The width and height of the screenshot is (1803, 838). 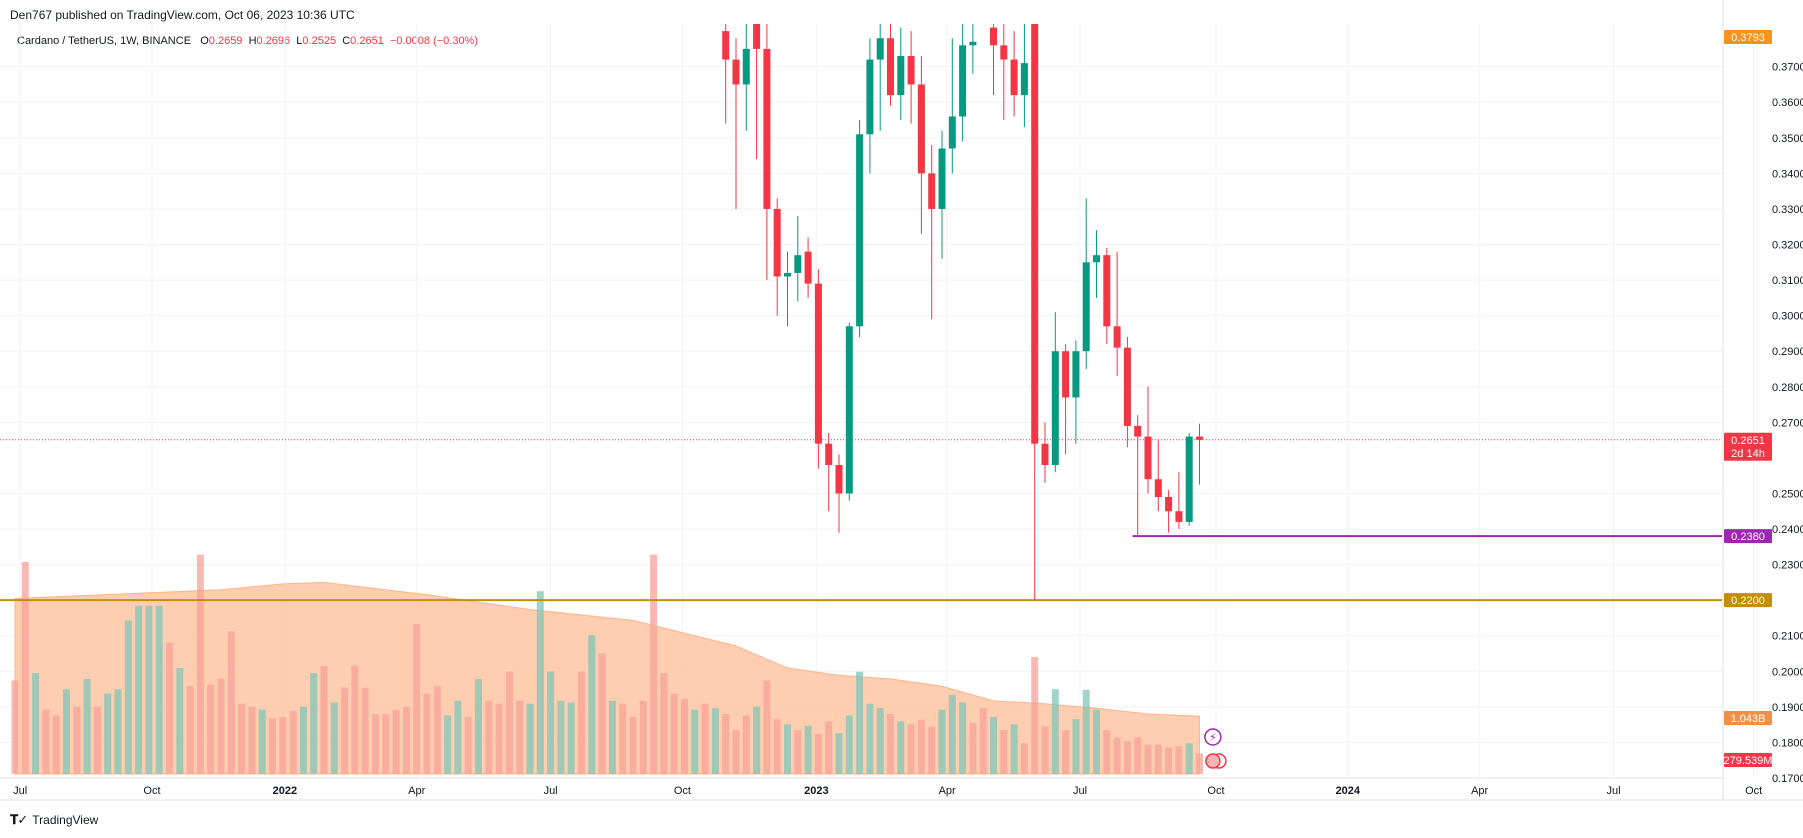 What do you see at coordinates (319, 41) in the screenshot?
I see `low-value: 0.2525` at bounding box center [319, 41].